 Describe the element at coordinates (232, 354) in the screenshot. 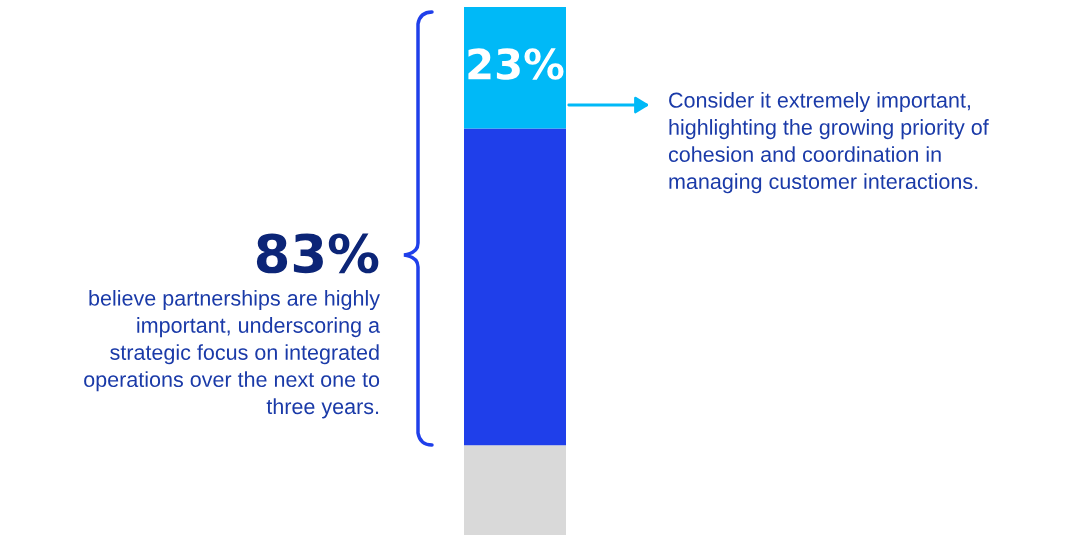

I see `text: believe partnerships are highly important, underscoring a strategic focus on integrated operations over the next one to three years.` at that location.